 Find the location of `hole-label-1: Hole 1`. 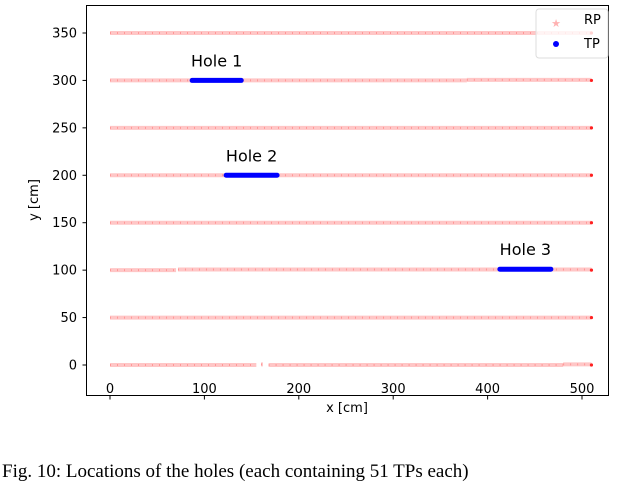

hole-label-1: Hole 1 is located at coordinates (216, 60).